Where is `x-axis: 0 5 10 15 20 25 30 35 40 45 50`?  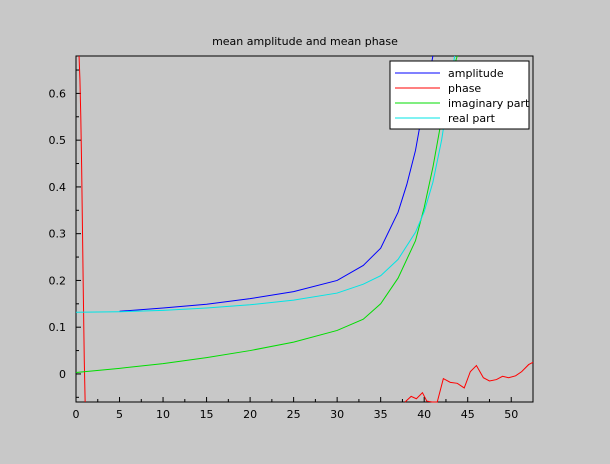
x-axis: 0 5 10 15 20 25 30 35 40 45 50 is located at coordinates (295, 409).